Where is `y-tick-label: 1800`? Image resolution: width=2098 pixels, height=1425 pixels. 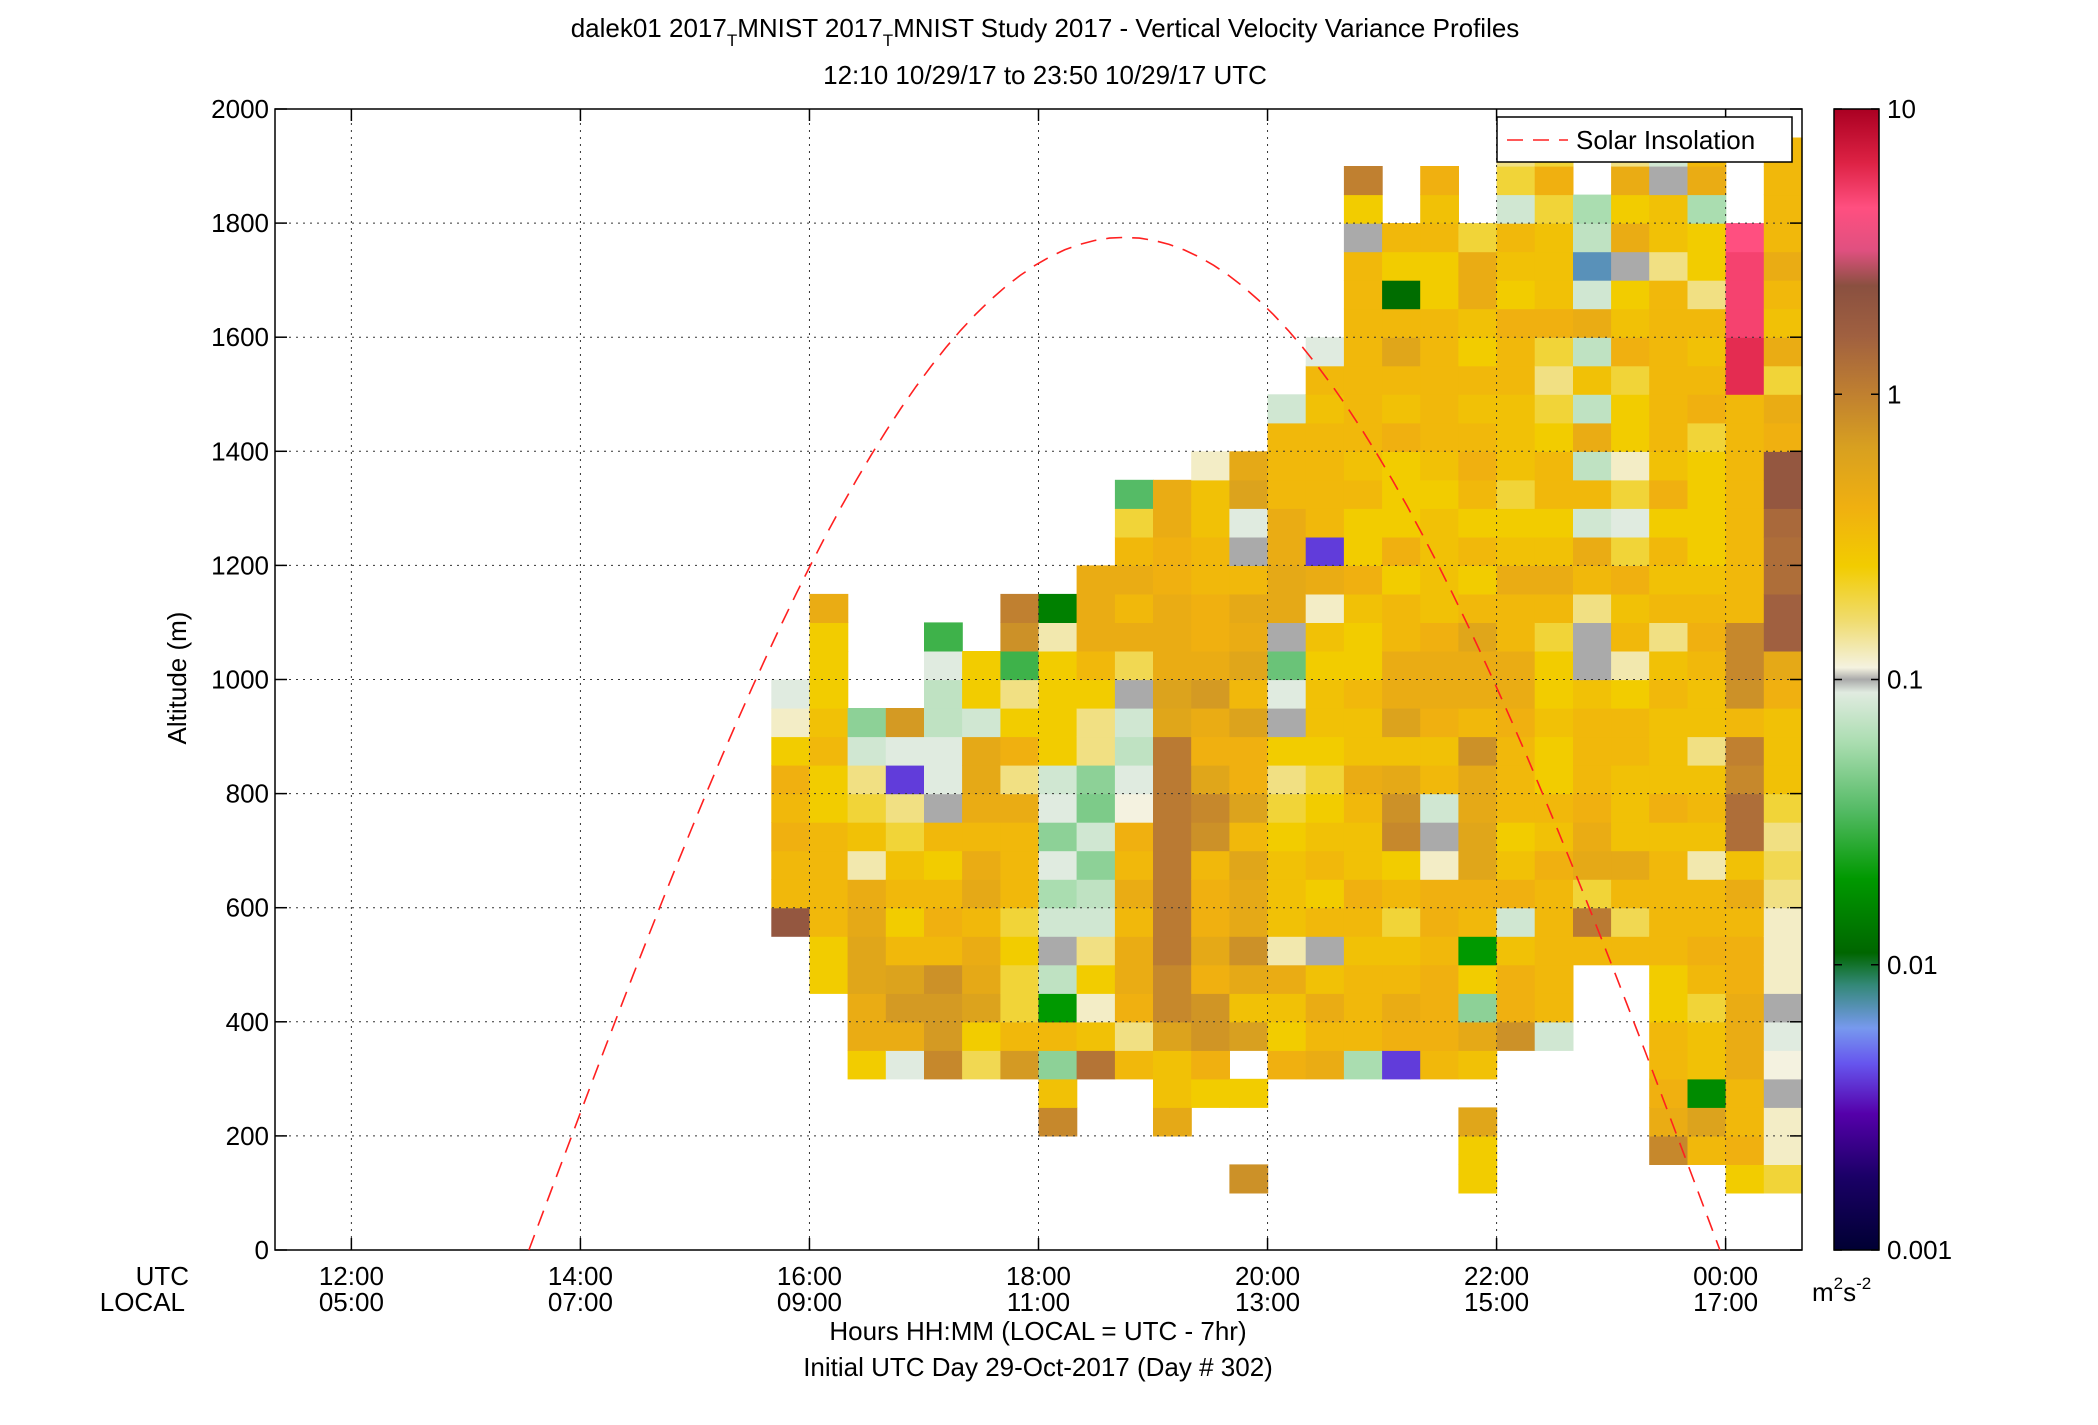
y-tick-label: 1800 is located at coordinates (240, 223).